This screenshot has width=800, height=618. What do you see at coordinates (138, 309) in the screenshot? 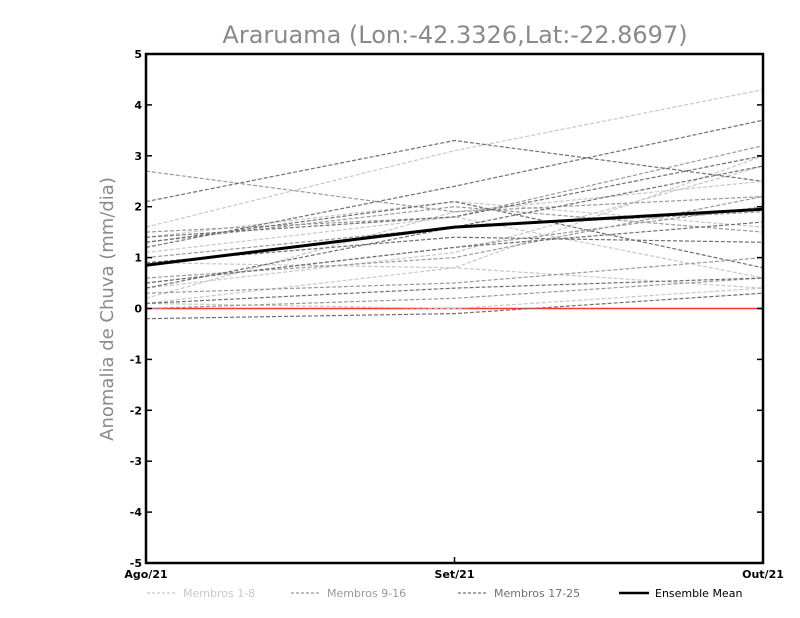
I see `y-tick-label: 0` at bounding box center [138, 309].